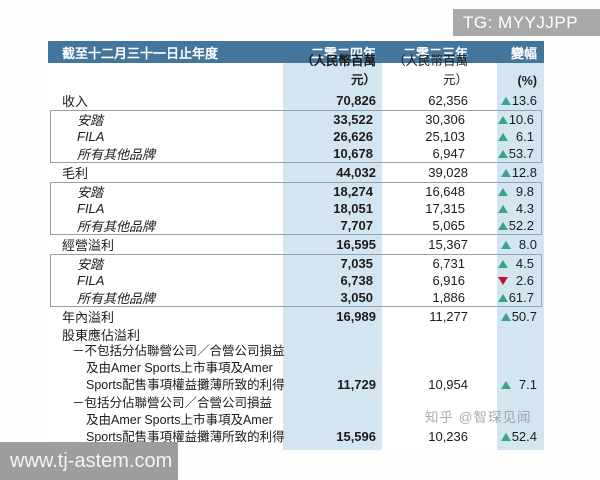 This screenshot has height=480, width=600. I want to click on row-label: 毛利, so click(75, 173).